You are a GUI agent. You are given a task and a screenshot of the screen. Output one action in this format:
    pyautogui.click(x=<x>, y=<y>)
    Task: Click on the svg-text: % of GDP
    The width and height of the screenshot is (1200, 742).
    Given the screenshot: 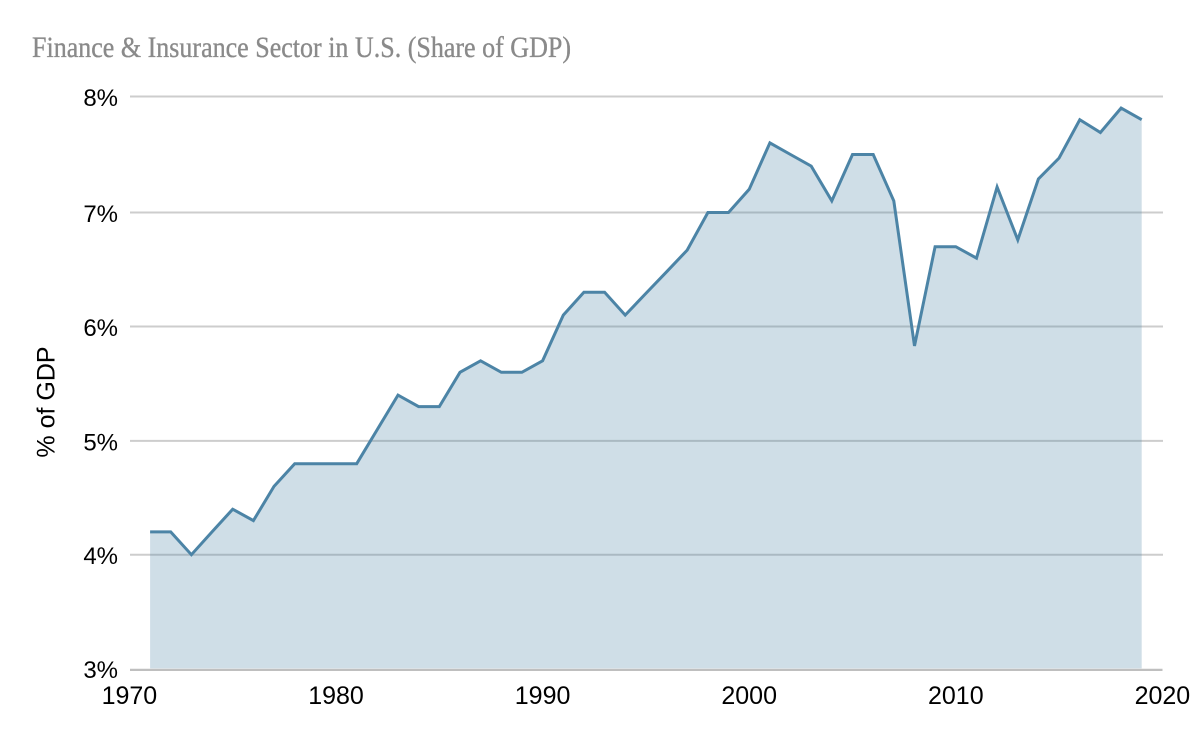 What is the action you would take?
    pyautogui.click(x=47, y=401)
    